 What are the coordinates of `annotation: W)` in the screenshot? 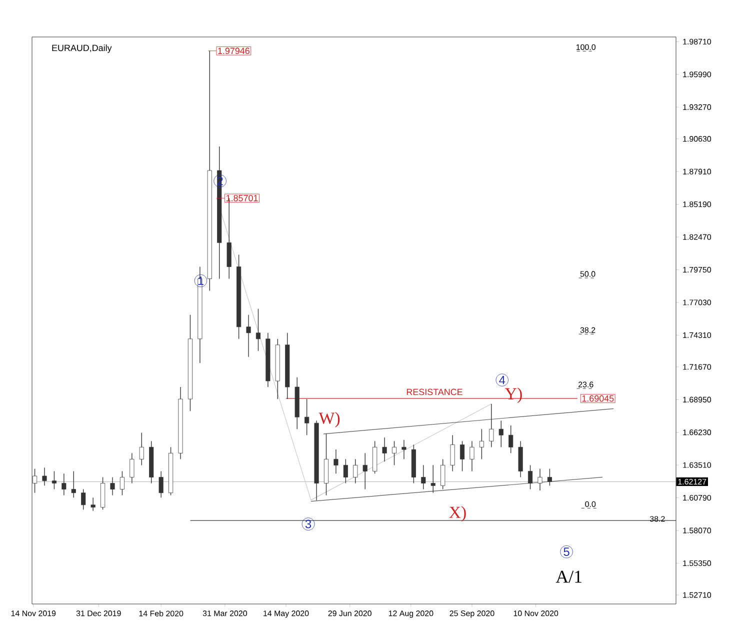 It's located at (329, 420).